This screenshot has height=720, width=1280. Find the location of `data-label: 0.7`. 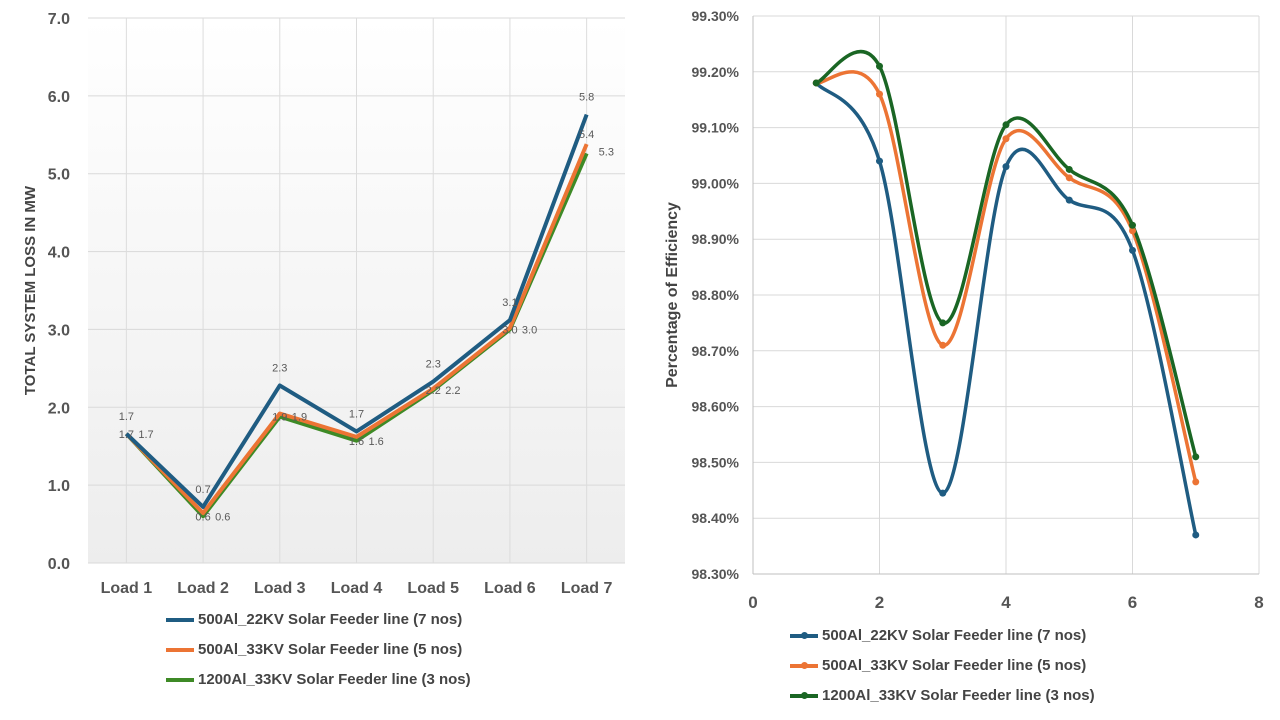

data-label: 0.7 is located at coordinates (202, 490).